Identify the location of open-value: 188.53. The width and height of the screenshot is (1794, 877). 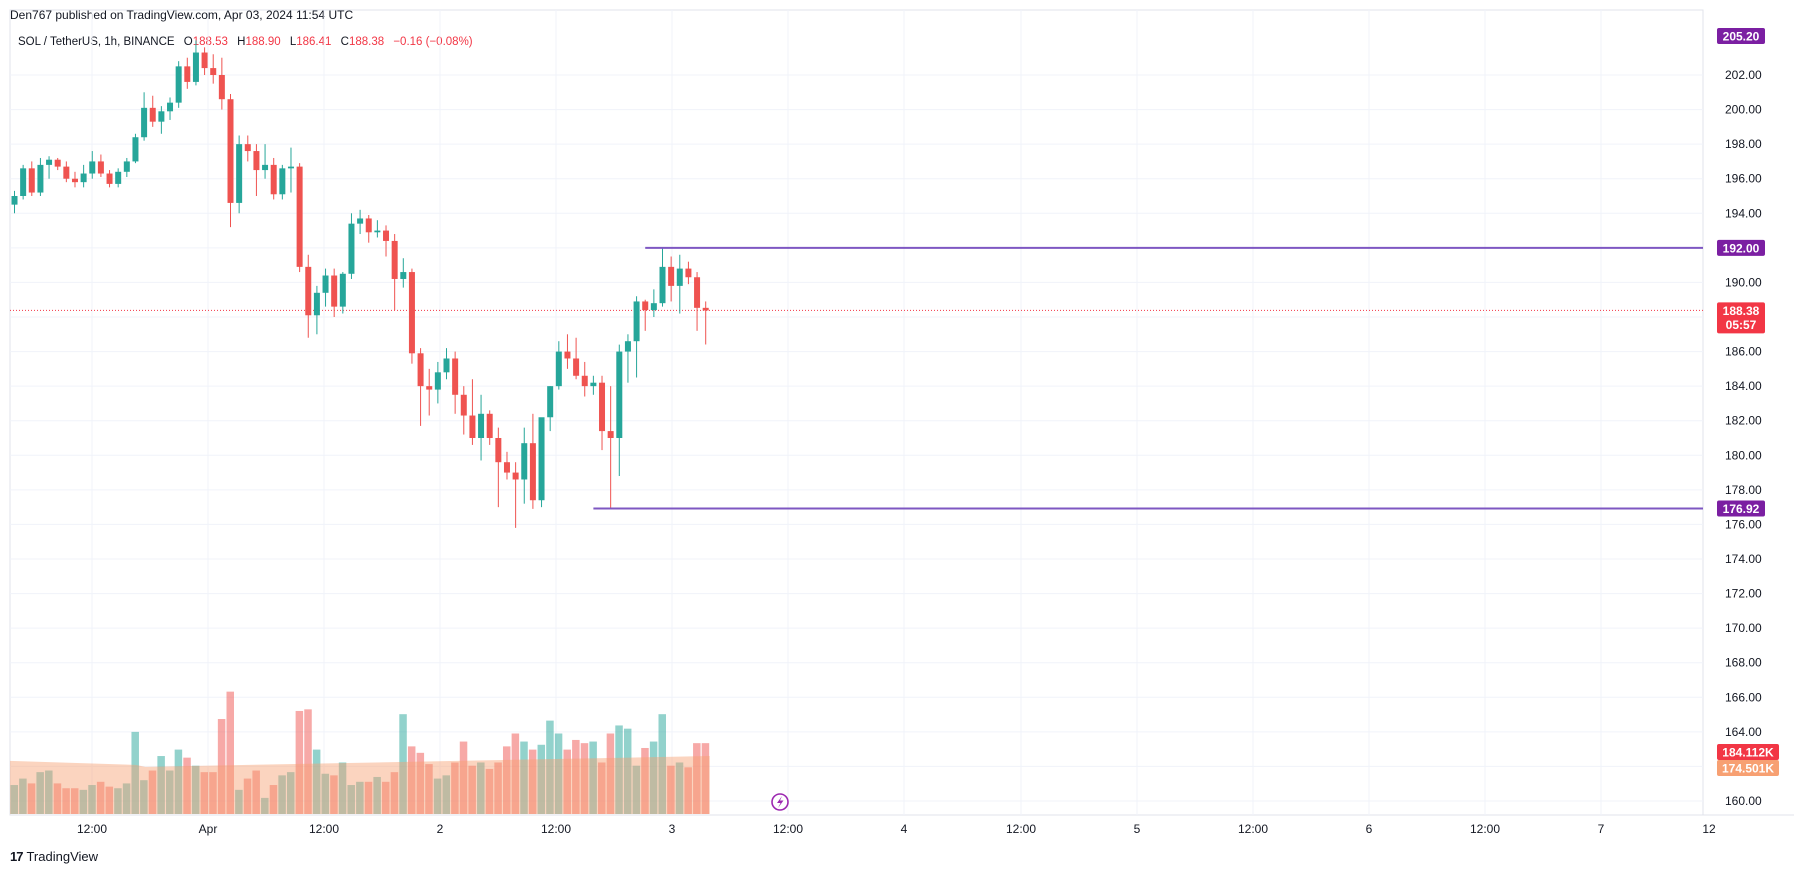
(210, 42).